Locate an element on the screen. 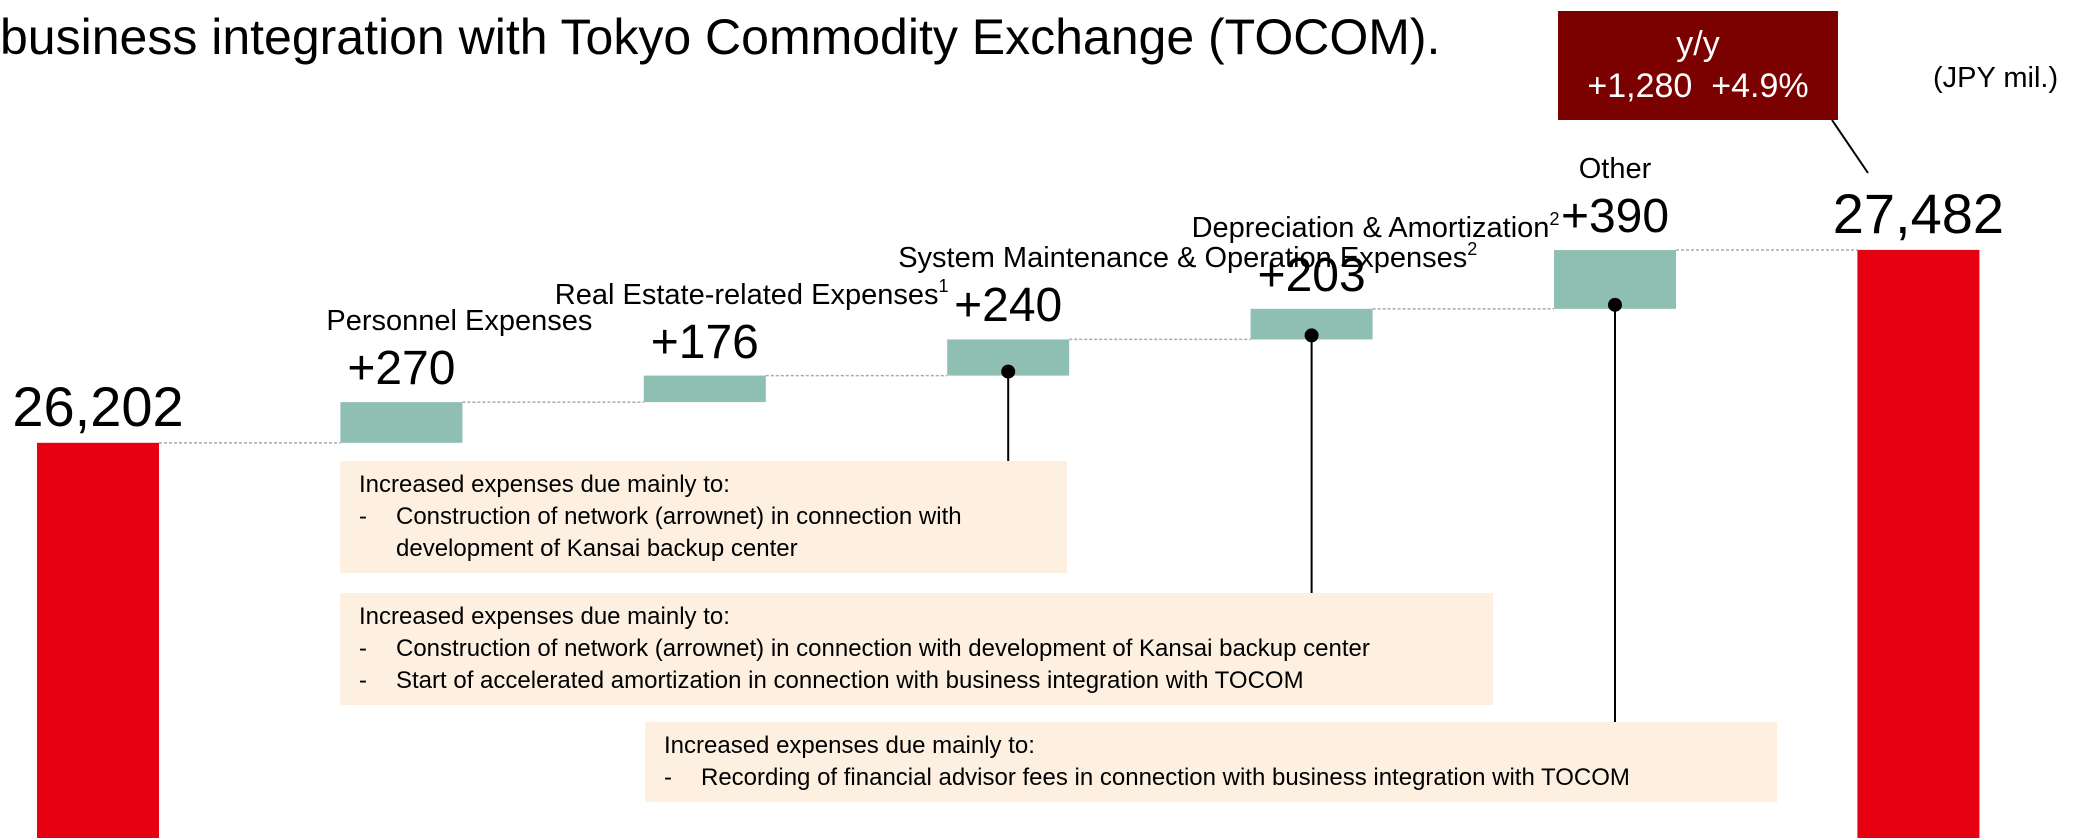  category-text: Depreciation & Amortization is located at coordinates (1370, 227).